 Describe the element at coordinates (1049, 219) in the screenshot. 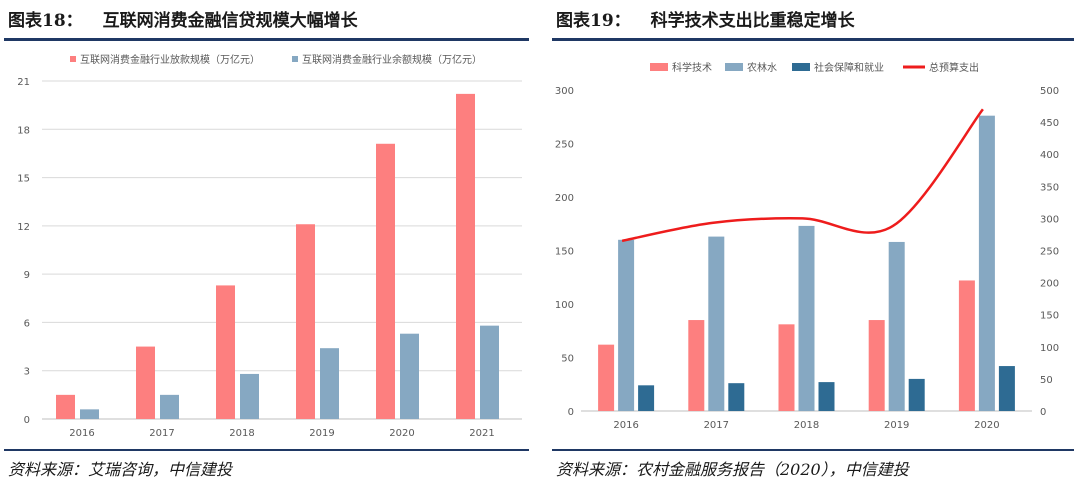

I see `y2-tick-label: 300` at that location.